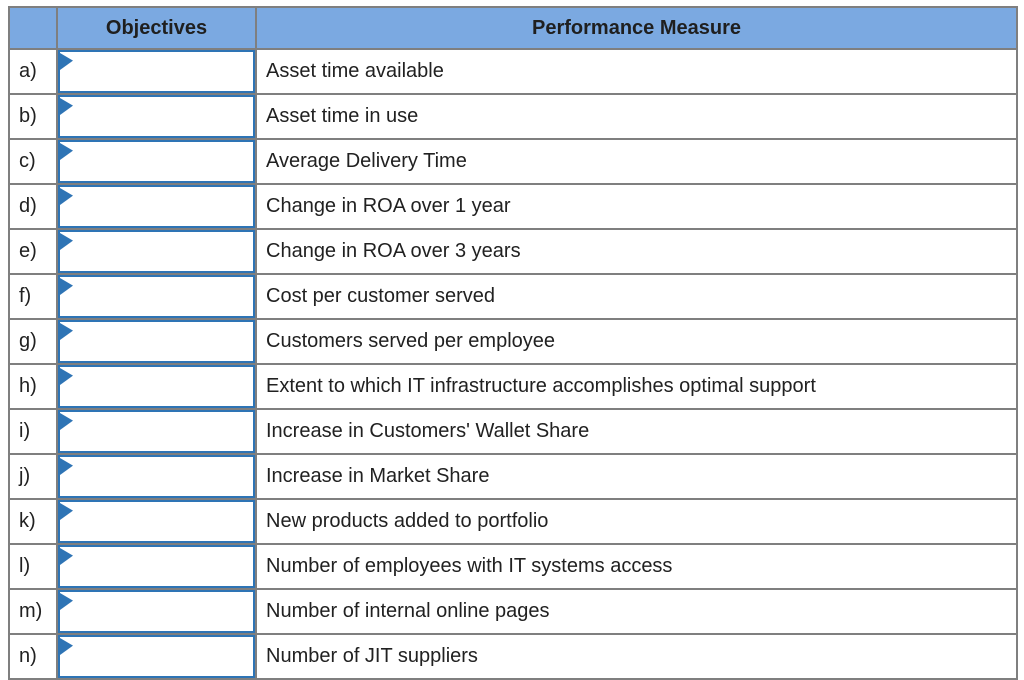 This screenshot has width=1024, height=680. Describe the element at coordinates (636, 521) in the screenshot. I see `performance-measure-text: New products added to portfolio` at that location.